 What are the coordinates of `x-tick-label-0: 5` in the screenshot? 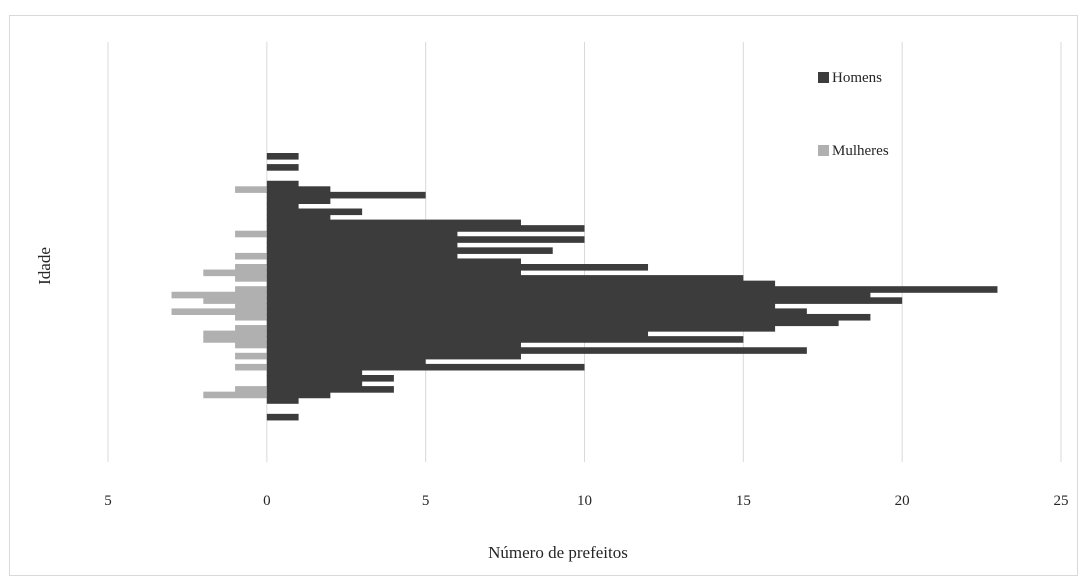 It's located at (108, 501).